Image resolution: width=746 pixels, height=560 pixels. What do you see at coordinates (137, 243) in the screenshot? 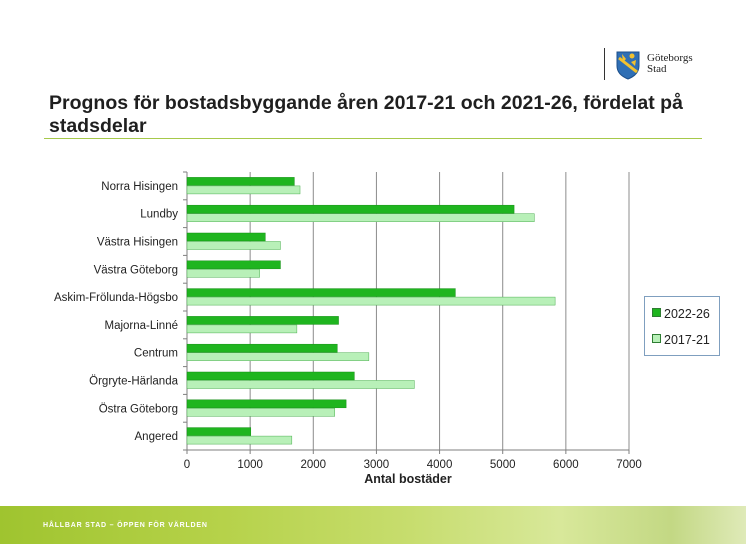
I see `category-label: Västra Hisingen` at bounding box center [137, 243].